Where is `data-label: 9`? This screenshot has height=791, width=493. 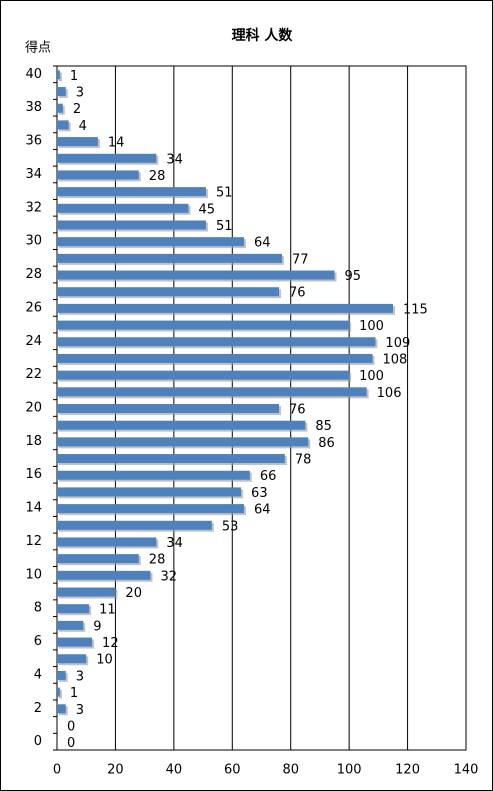
data-label: 9 is located at coordinates (97, 626).